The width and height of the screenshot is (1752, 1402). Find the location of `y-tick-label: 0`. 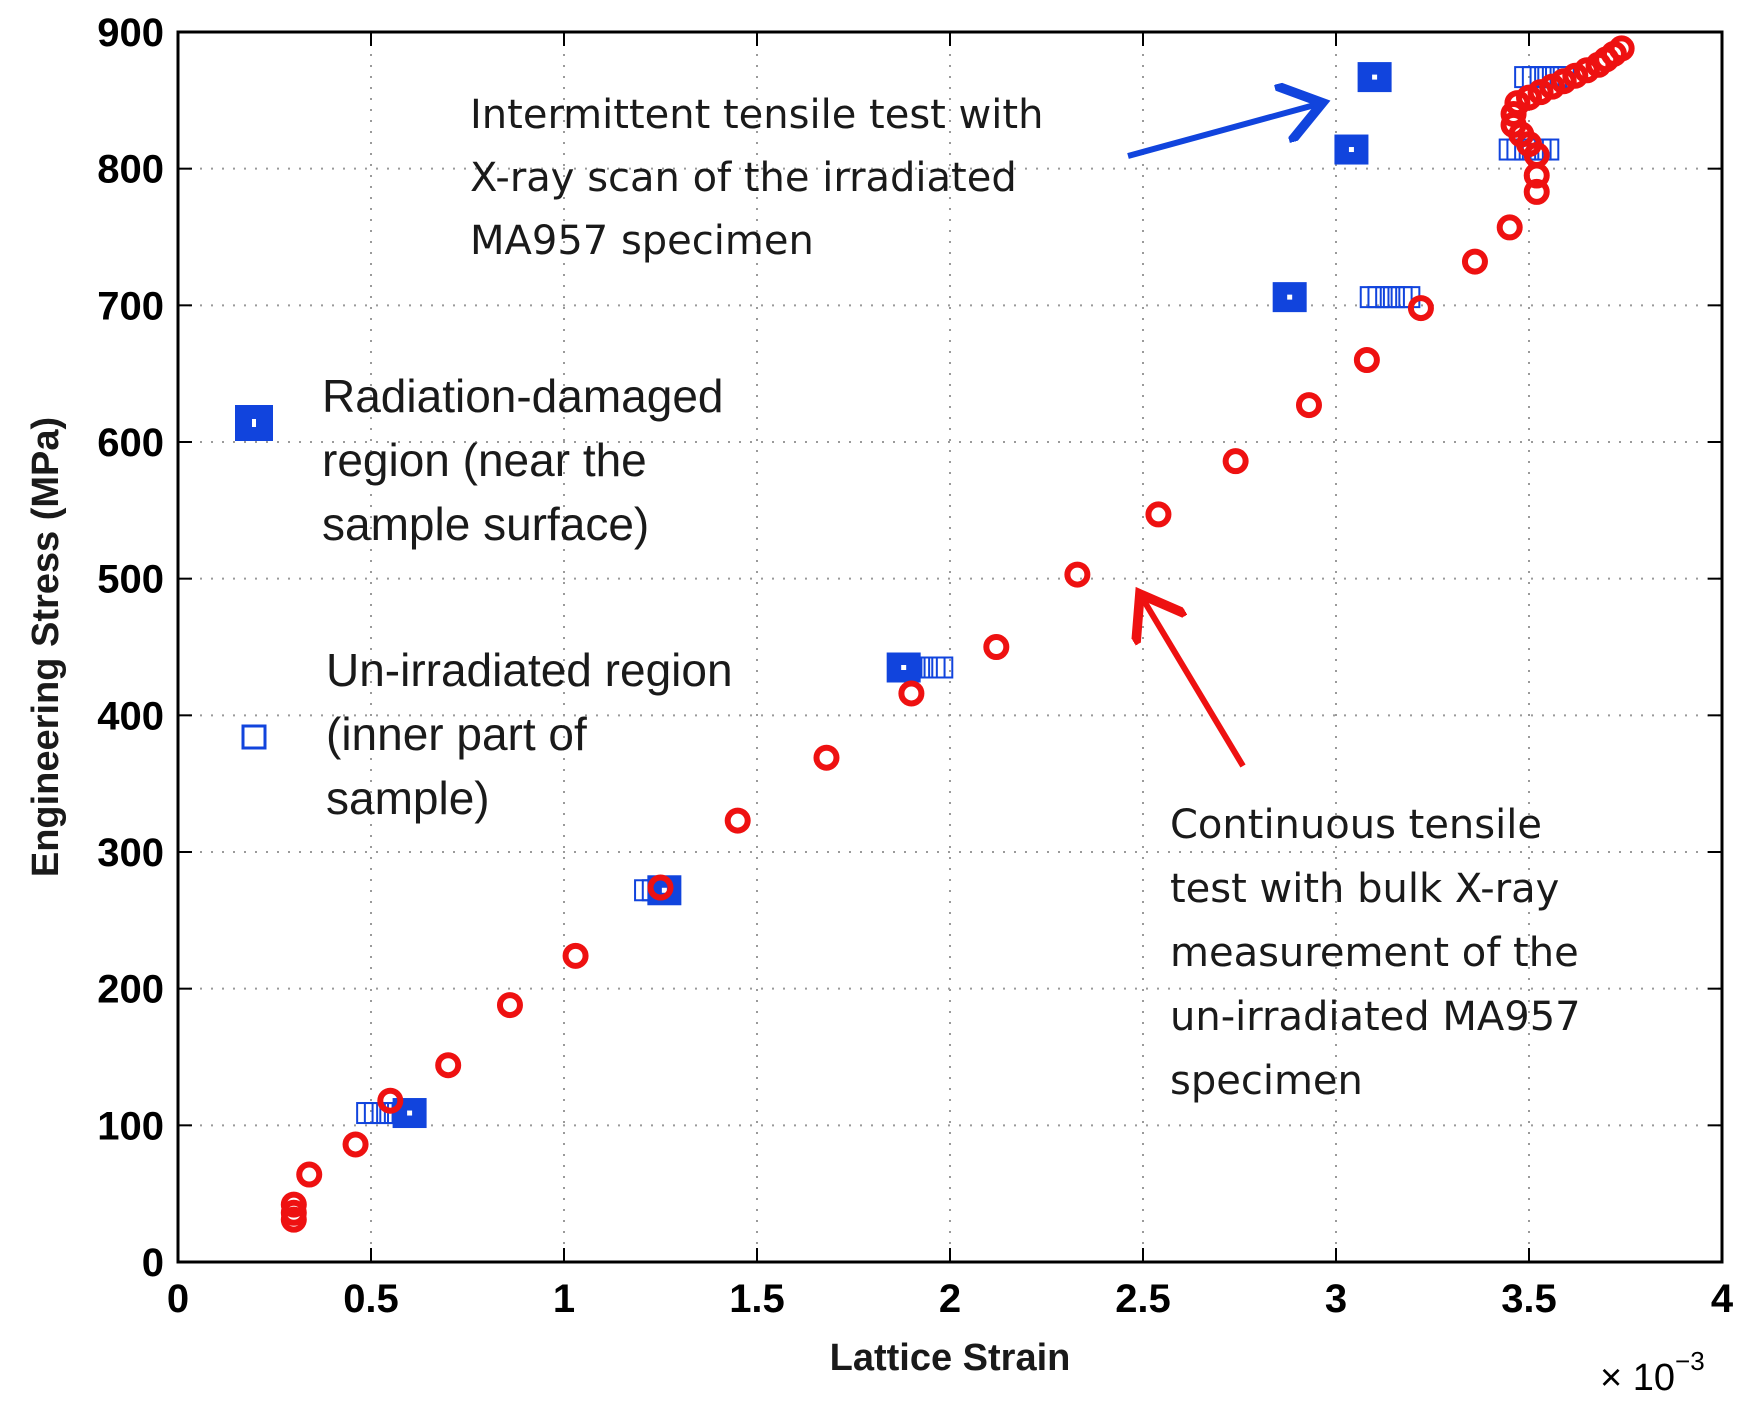

y-tick-label: 0 is located at coordinates (153, 1263).